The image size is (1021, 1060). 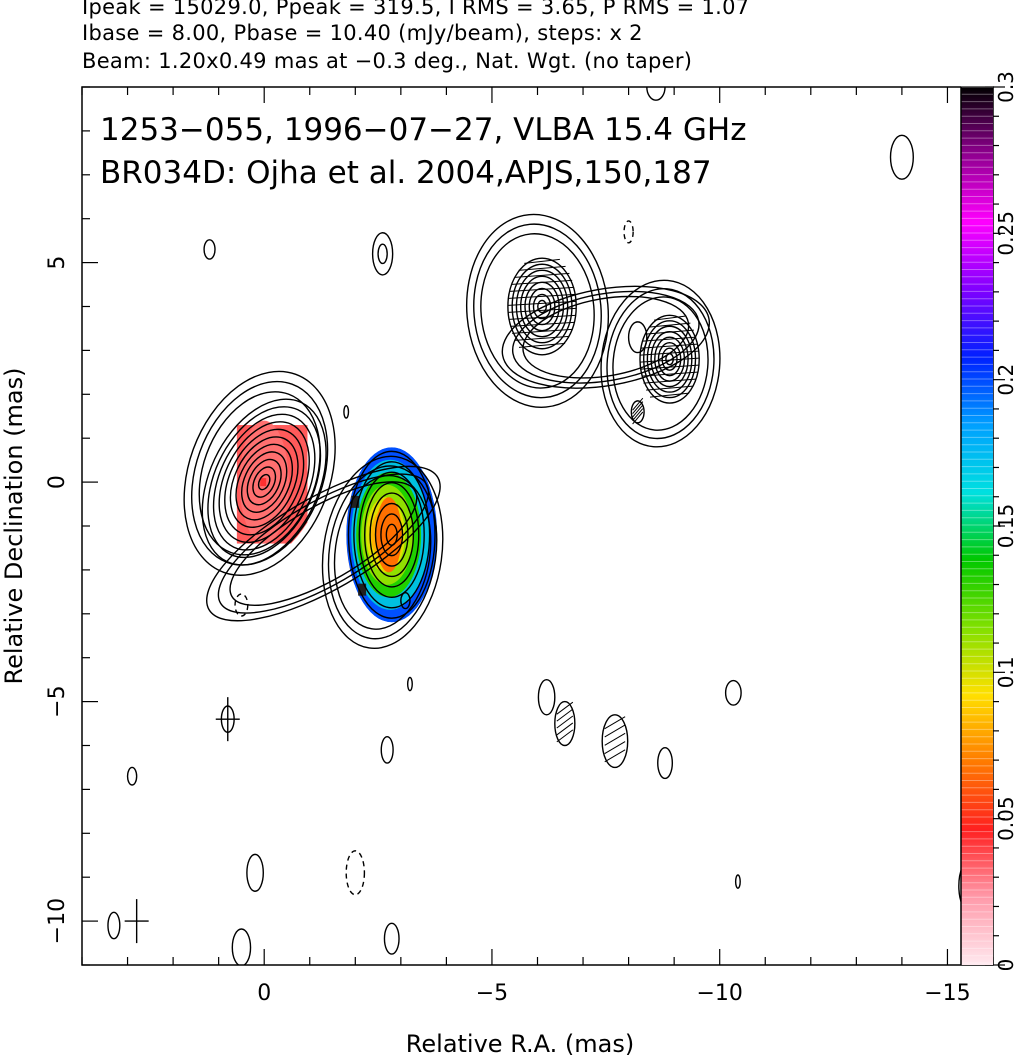 I want to click on colorbar-tick-label: 0.1, so click(x=1006, y=672).